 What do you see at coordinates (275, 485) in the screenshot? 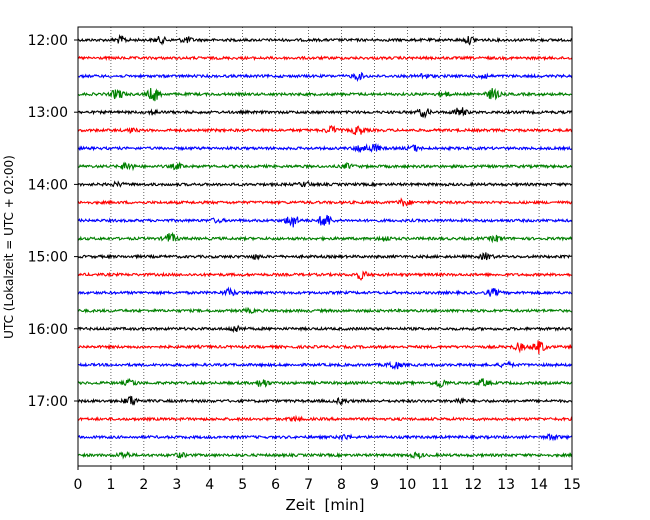
I see `x-tick-label: 6` at bounding box center [275, 485].